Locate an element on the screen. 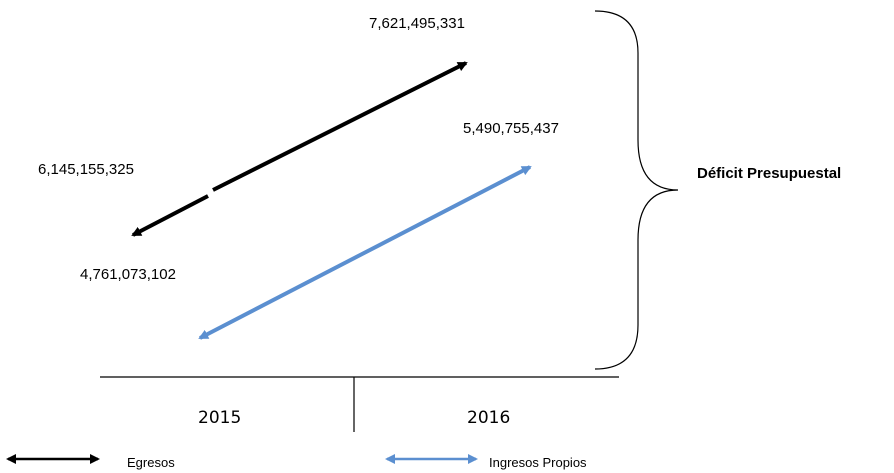  legend-ingresos-label: Ingresos Propios is located at coordinates (538, 462).